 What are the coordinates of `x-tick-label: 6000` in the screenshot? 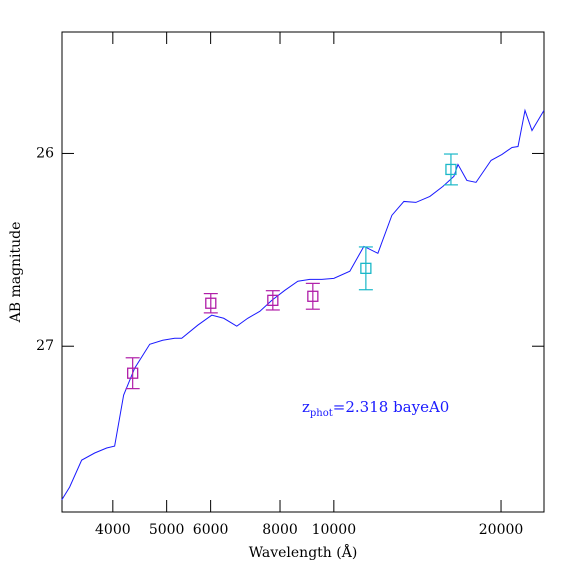 It's located at (211, 530).